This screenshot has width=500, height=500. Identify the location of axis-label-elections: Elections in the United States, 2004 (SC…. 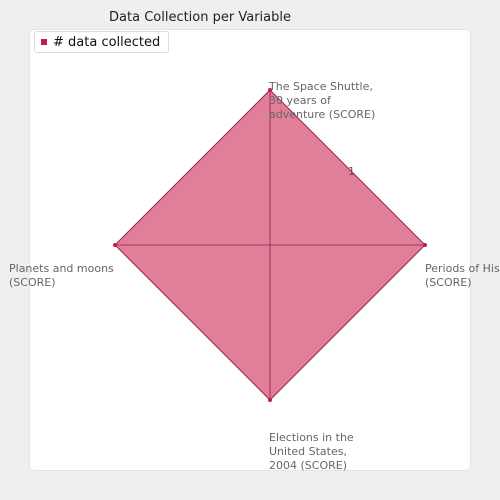
(311, 451).